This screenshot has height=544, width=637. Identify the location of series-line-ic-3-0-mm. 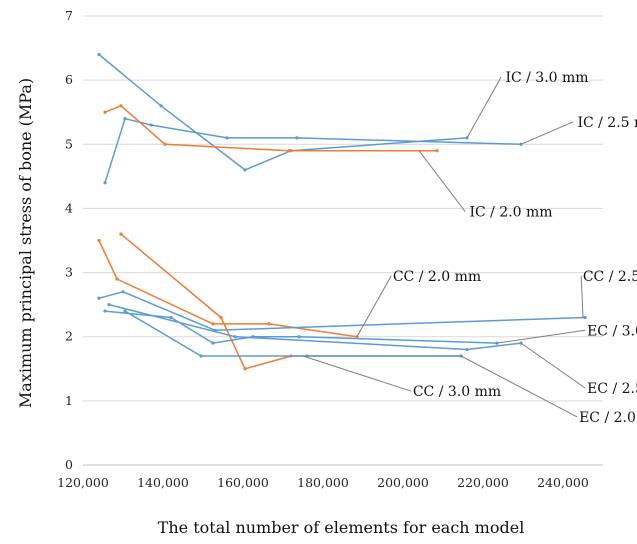
(283, 112).